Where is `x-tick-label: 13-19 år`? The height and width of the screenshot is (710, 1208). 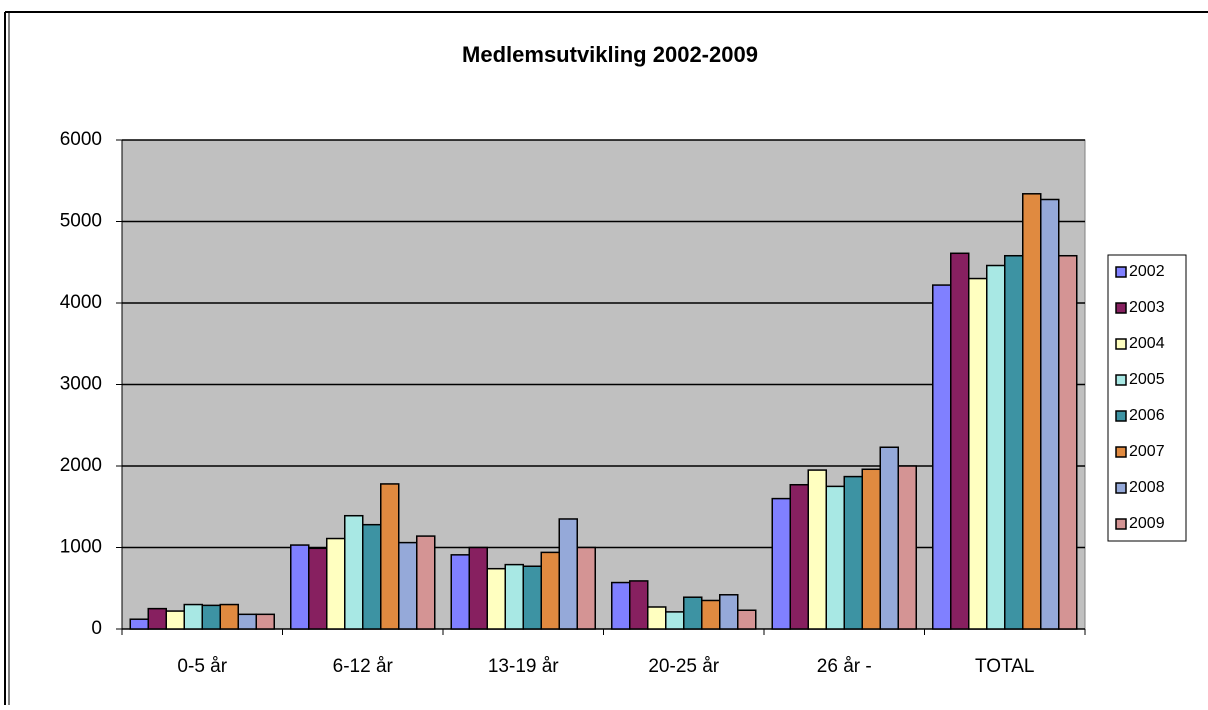
x-tick-label: 13-19 år is located at coordinates (523, 666).